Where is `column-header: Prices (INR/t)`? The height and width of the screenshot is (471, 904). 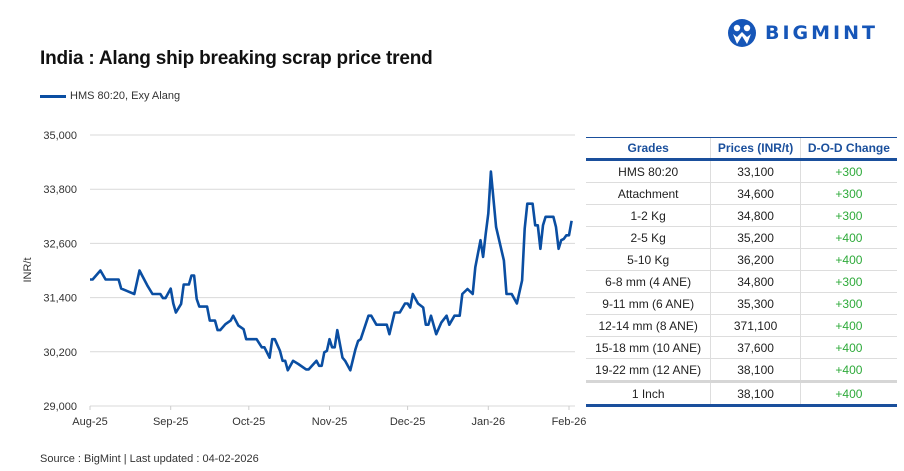
column-header: Prices (INR/t) is located at coordinates (755, 149).